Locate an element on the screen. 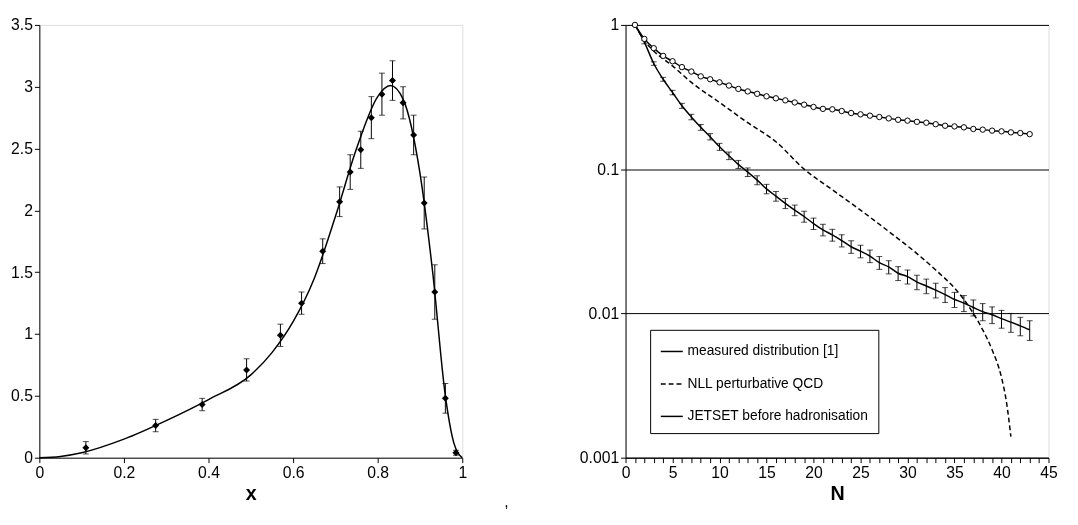 This screenshot has width=1078, height=525. y-tick-label: 0.5 is located at coordinates (22, 396).